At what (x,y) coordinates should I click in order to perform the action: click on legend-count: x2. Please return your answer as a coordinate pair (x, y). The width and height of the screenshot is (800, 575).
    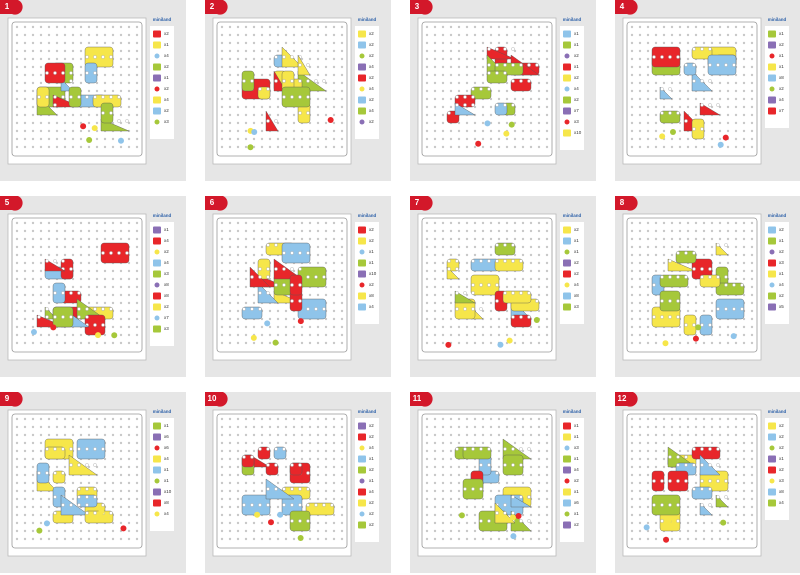
    Looking at the image, I should click on (371, 33).